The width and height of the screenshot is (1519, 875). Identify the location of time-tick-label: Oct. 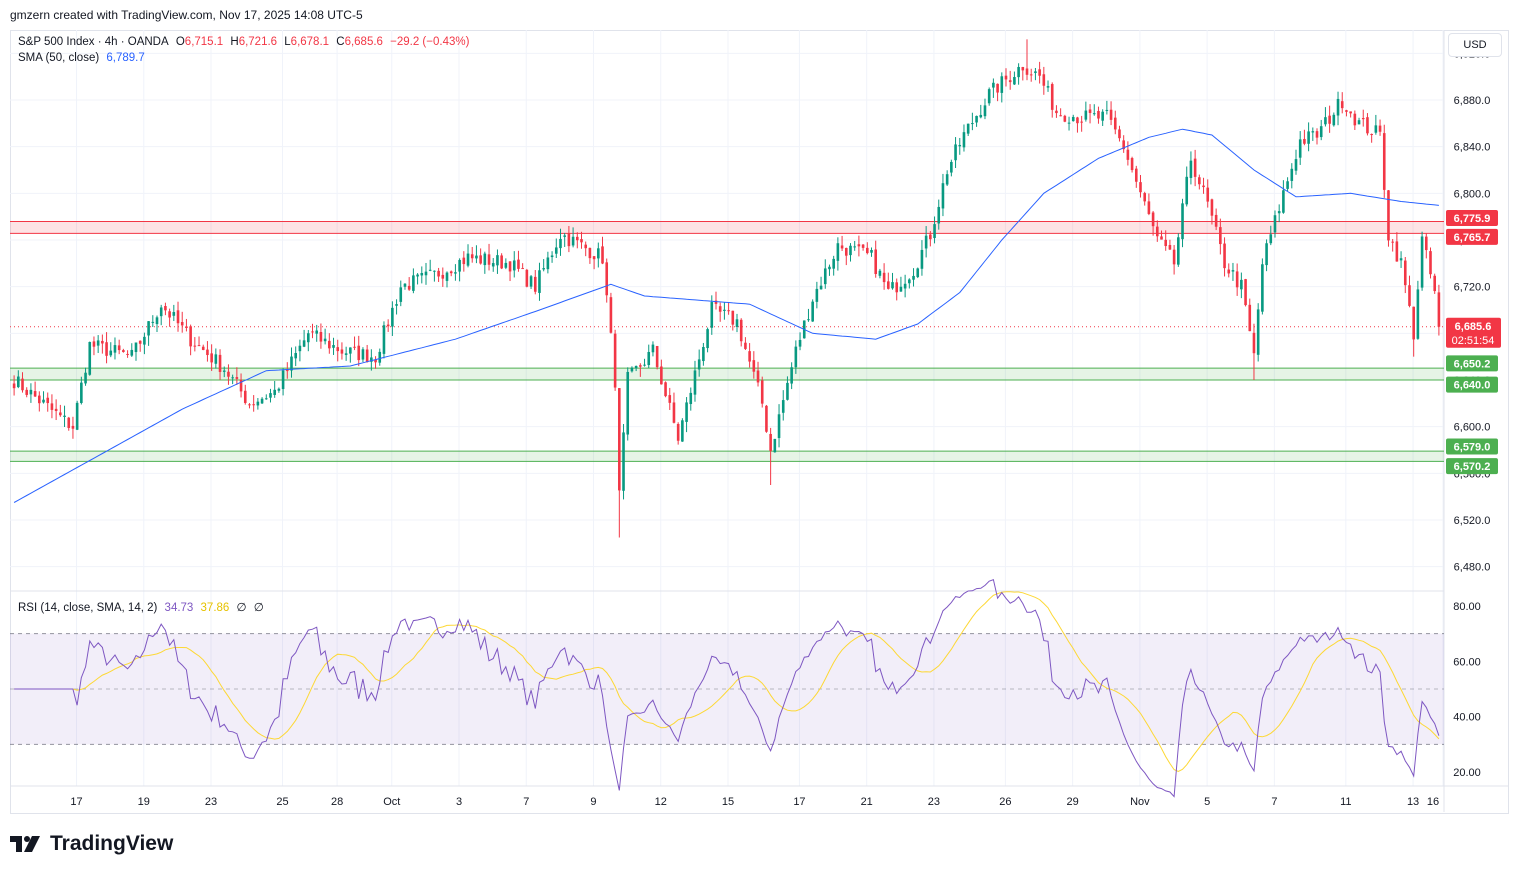
(391, 802).